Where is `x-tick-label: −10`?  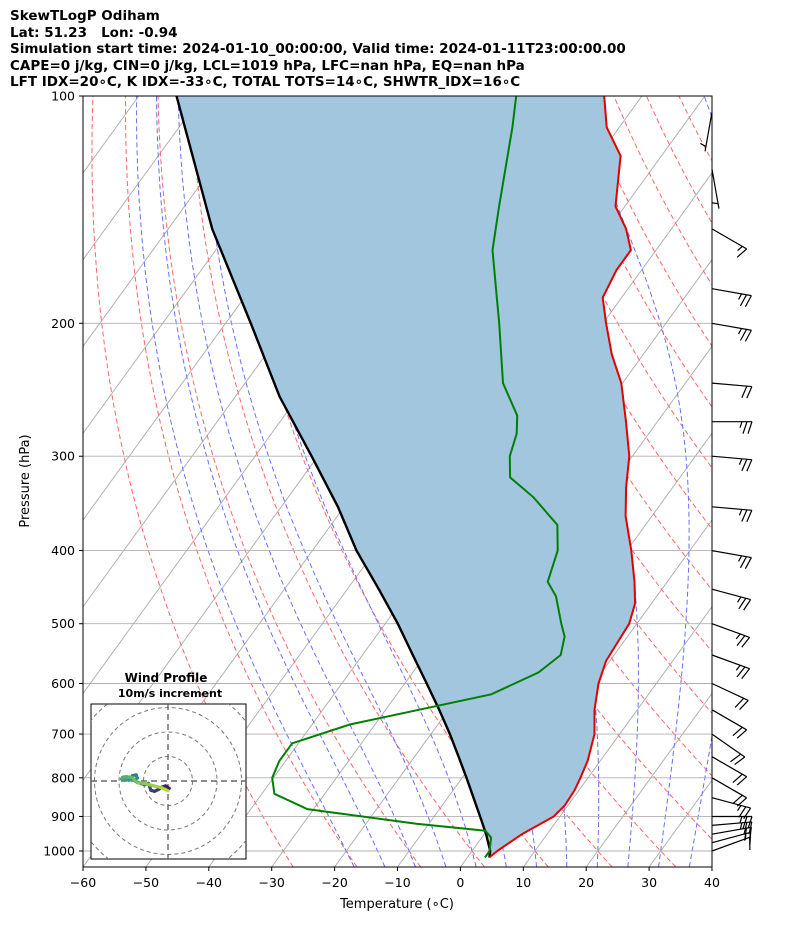
x-tick-label: −10 is located at coordinates (397, 882).